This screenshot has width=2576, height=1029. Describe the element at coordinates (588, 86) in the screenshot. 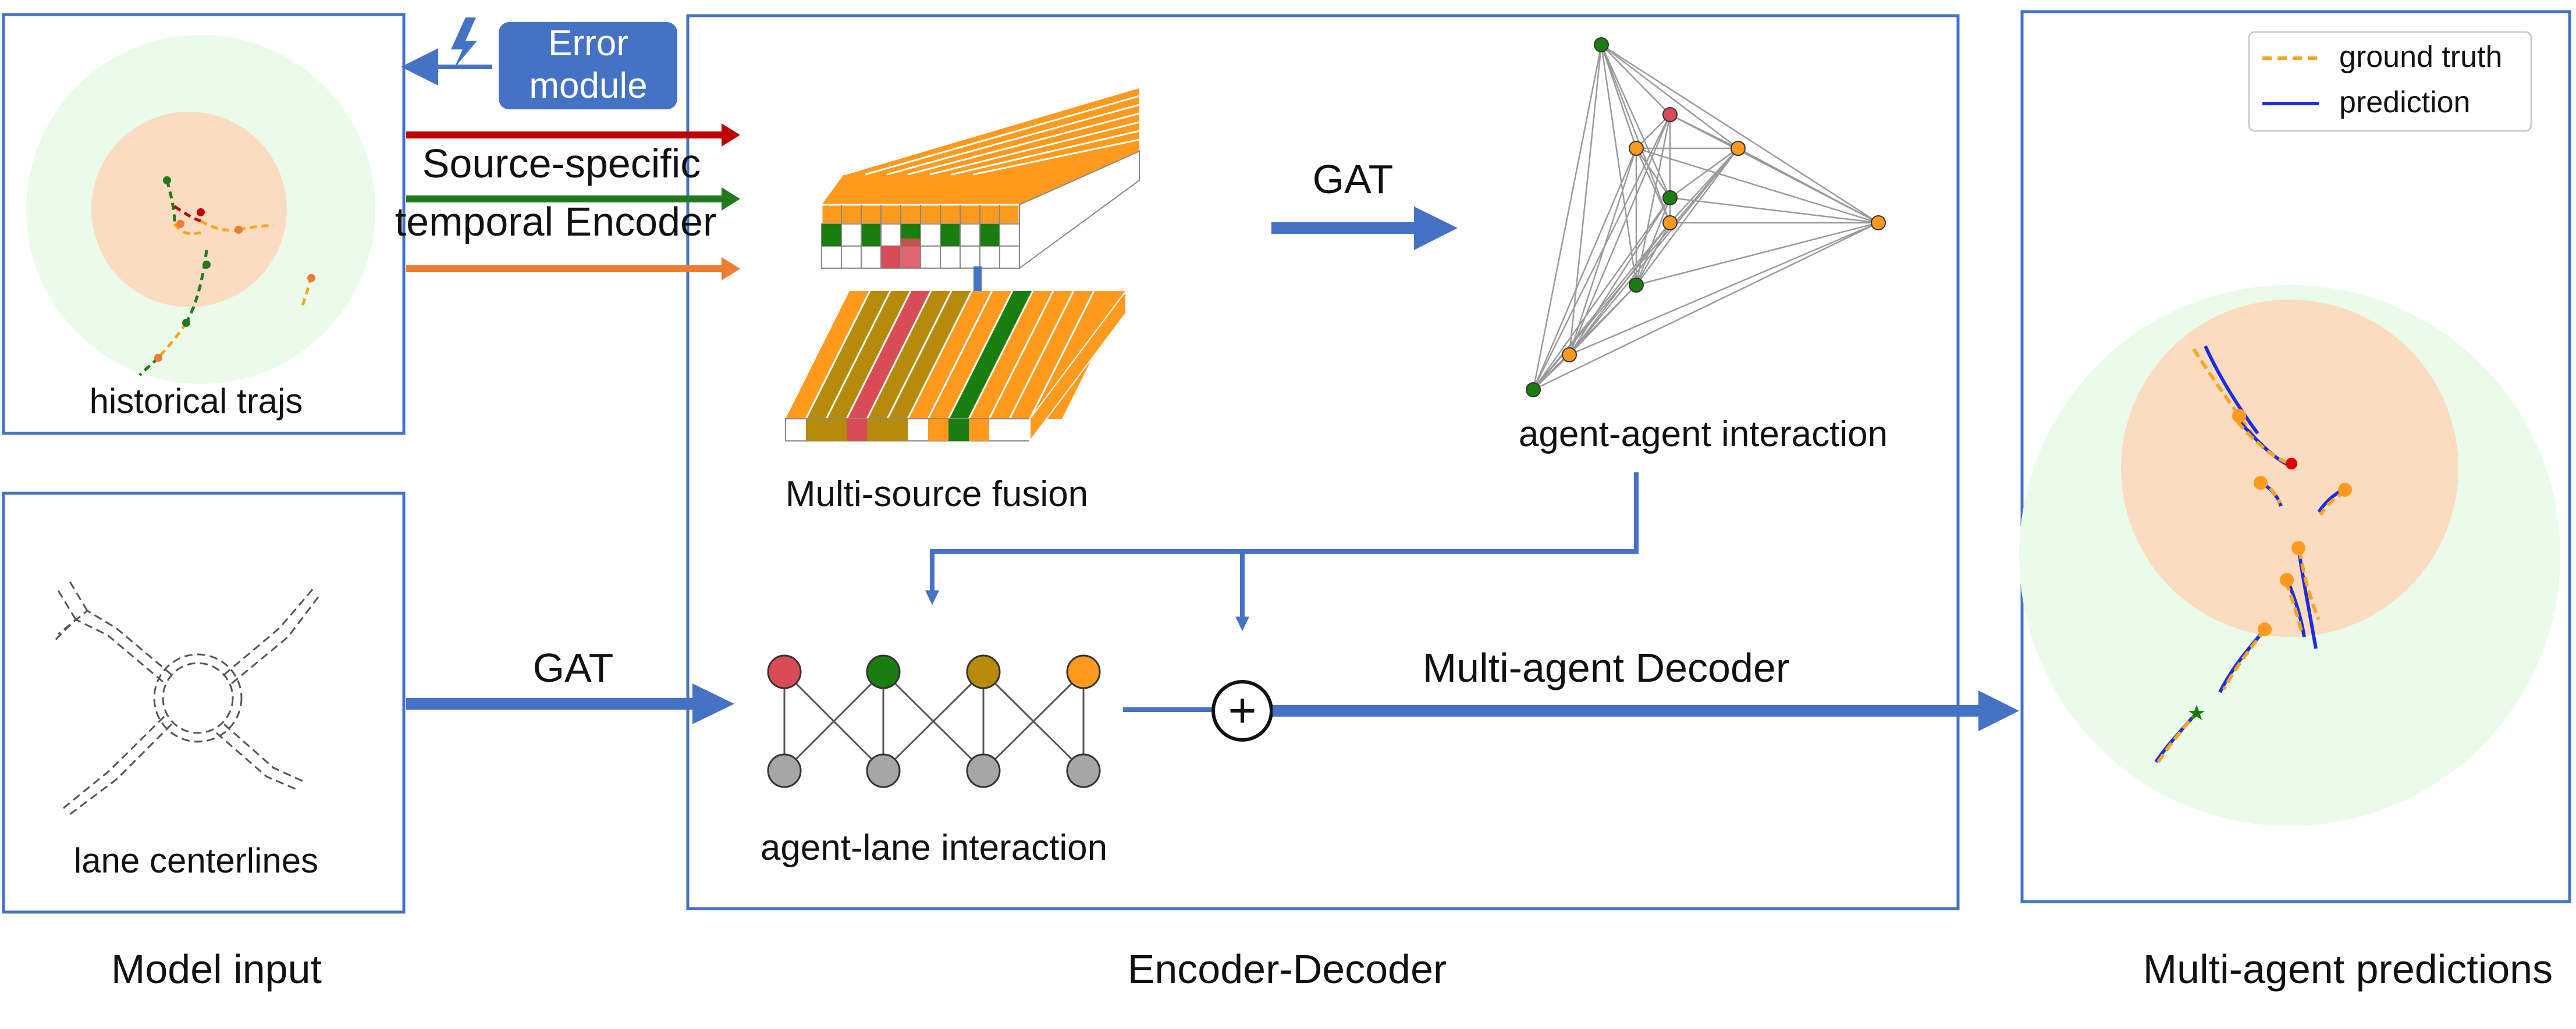

I see `error-module-line2: module` at that location.